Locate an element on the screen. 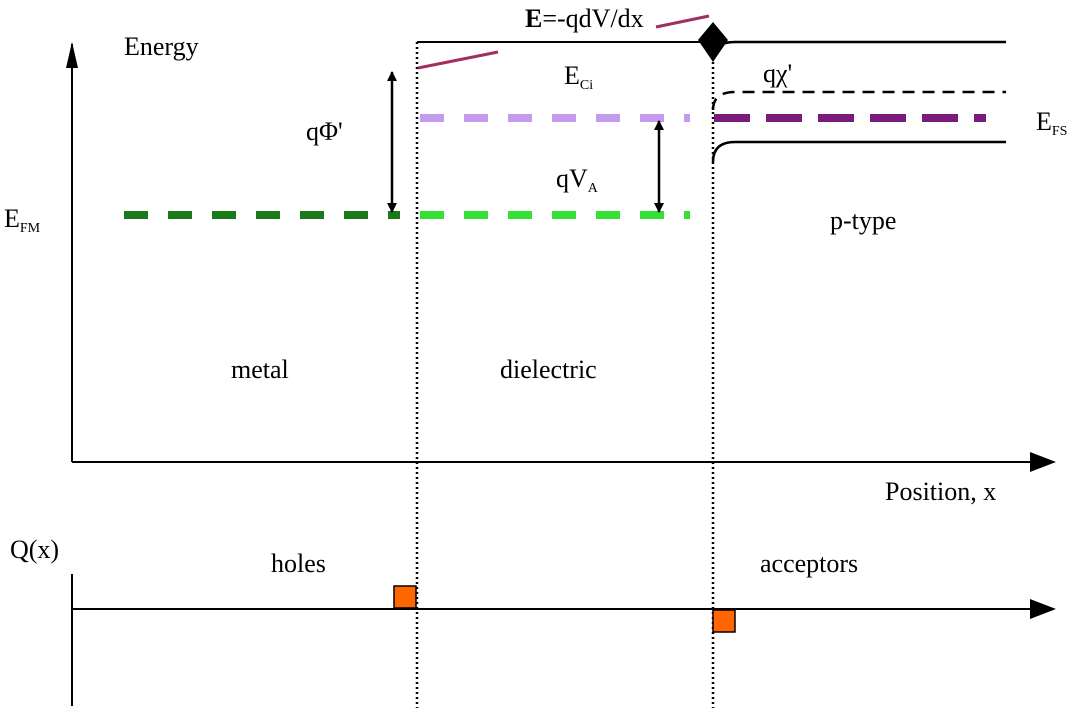 The image size is (1092, 713). holes-label: holes is located at coordinates (298, 563).